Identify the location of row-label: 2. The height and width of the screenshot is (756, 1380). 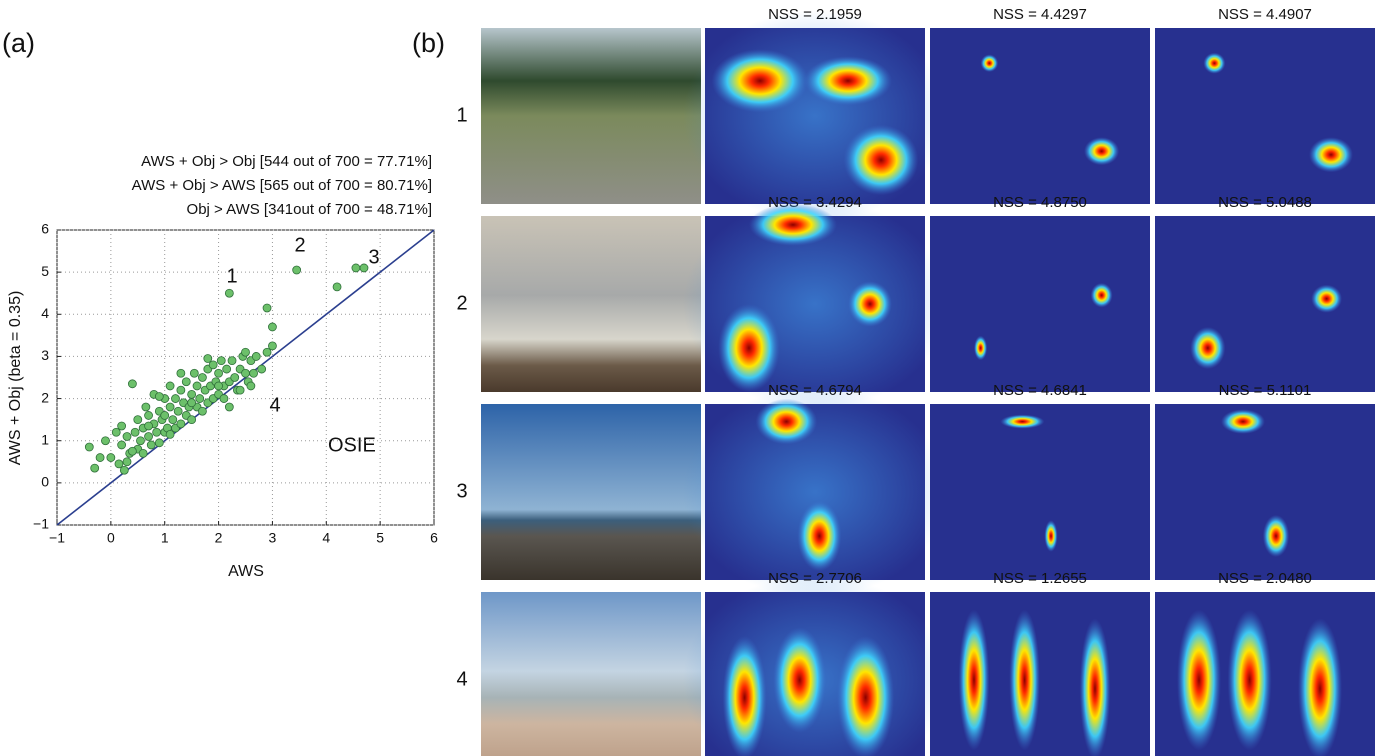
(461, 303).